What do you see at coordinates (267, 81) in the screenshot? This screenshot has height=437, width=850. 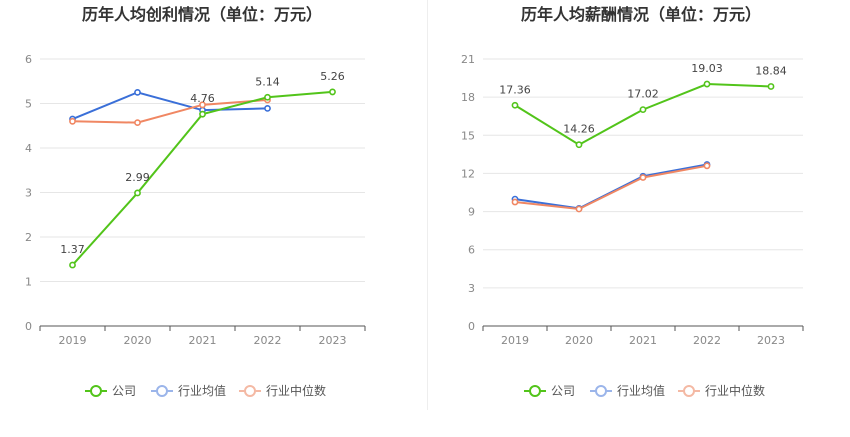 I see `data-label-company: 5.14` at bounding box center [267, 81].